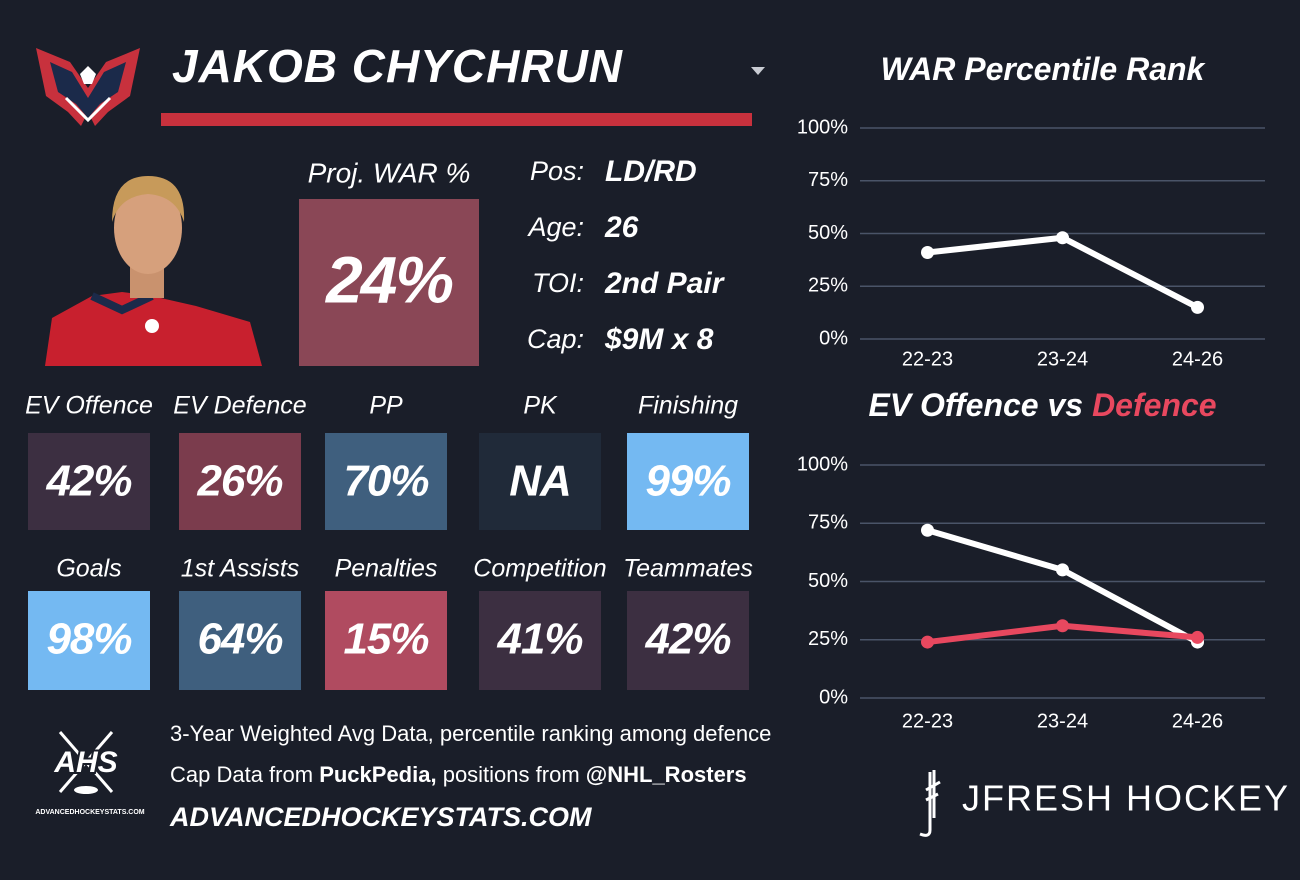  Describe the element at coordinates (666, 774) in the screenshot. I see `footer-source: @NHL_Rosters` at that location.